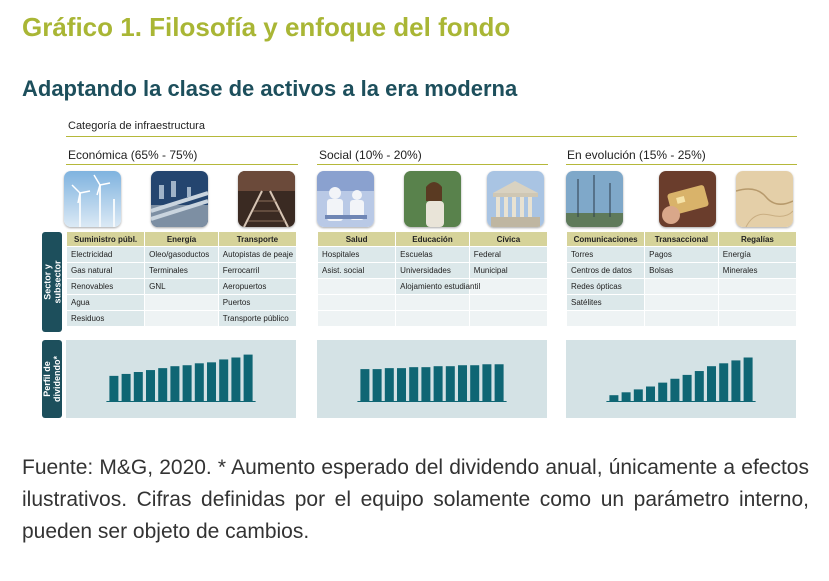 This screenshot has width=829, height=581. I want to click on dividend-panel-economica, so click(181, 379).